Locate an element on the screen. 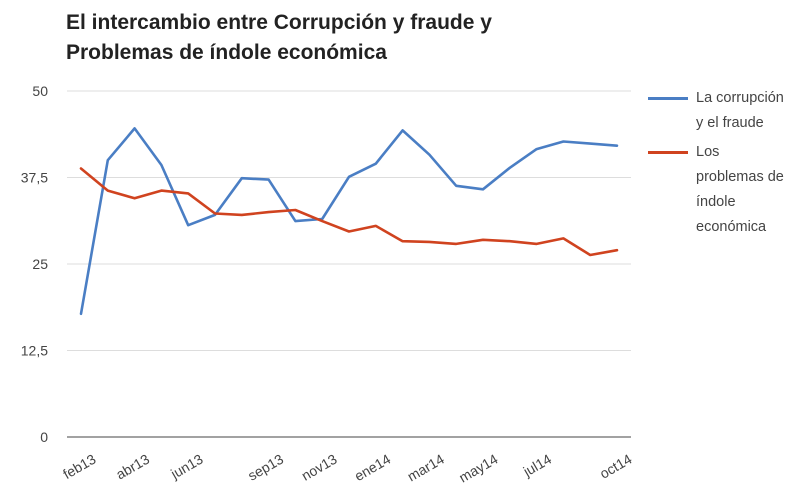 Image resolution: width=791 pixels, height=494 pixels. legend-item-problemas-economicos: Los problemas de índole económica is located at coordinates (715, 190).